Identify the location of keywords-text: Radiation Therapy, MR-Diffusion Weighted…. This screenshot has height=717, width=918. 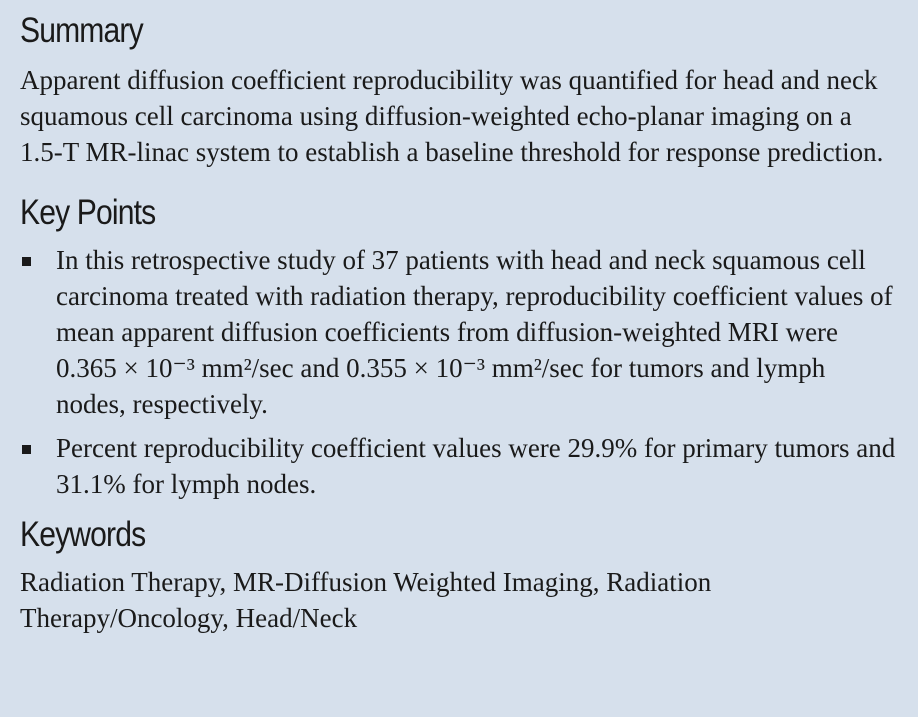
(366, 600).